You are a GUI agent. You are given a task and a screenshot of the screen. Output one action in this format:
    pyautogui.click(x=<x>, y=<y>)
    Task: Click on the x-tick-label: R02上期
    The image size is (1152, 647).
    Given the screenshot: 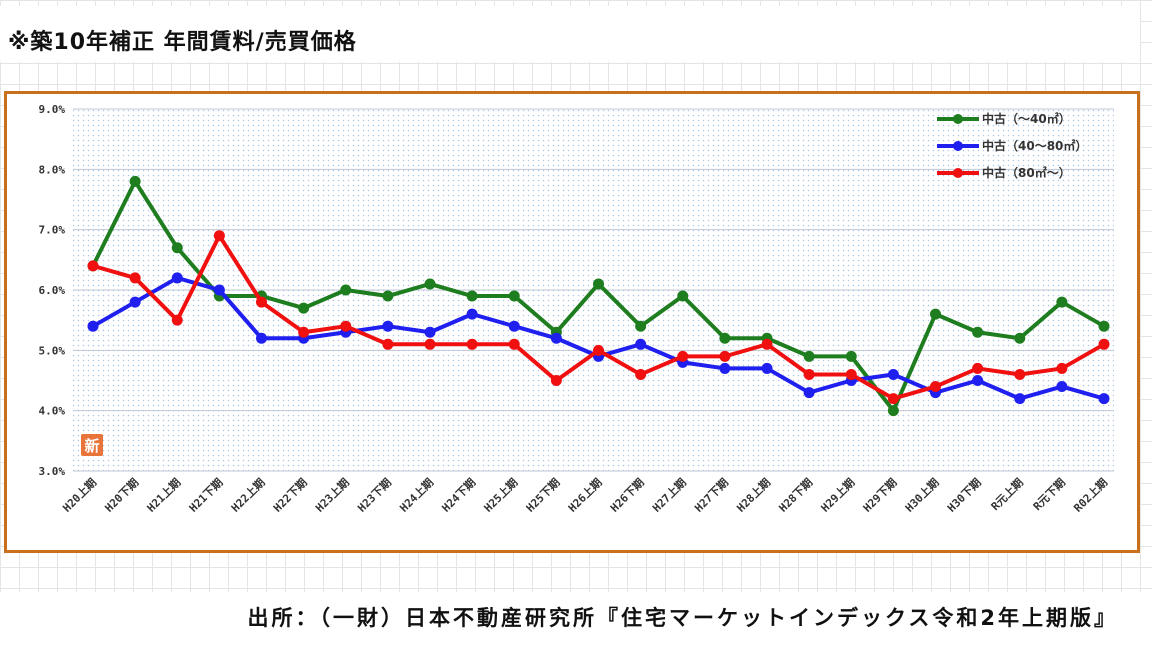 What is the action you would take?
    pyautogui.click(x=1091, y=495)
    